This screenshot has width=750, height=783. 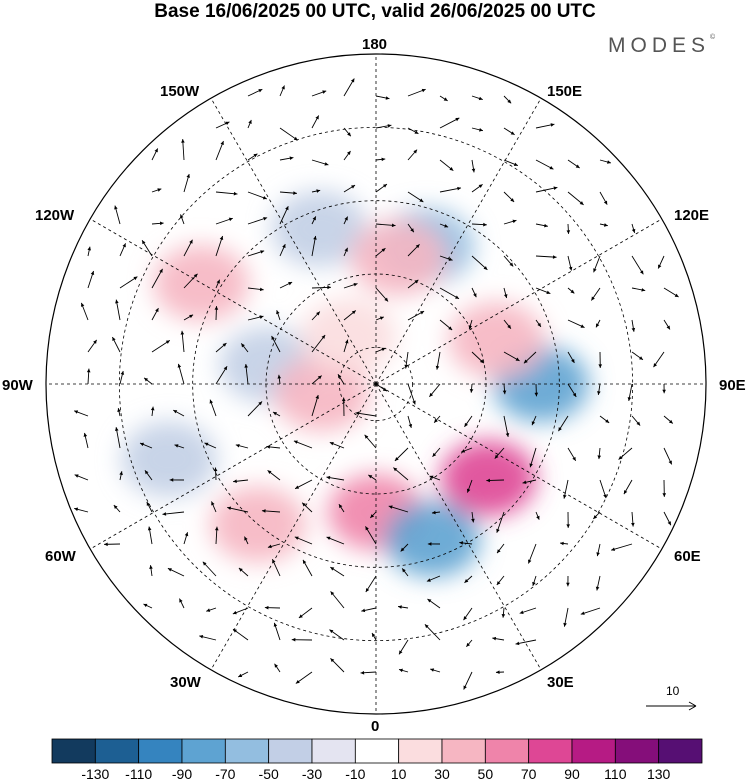 I want to click on colorbar-tick-label: -70, so click(x=225, y=774).